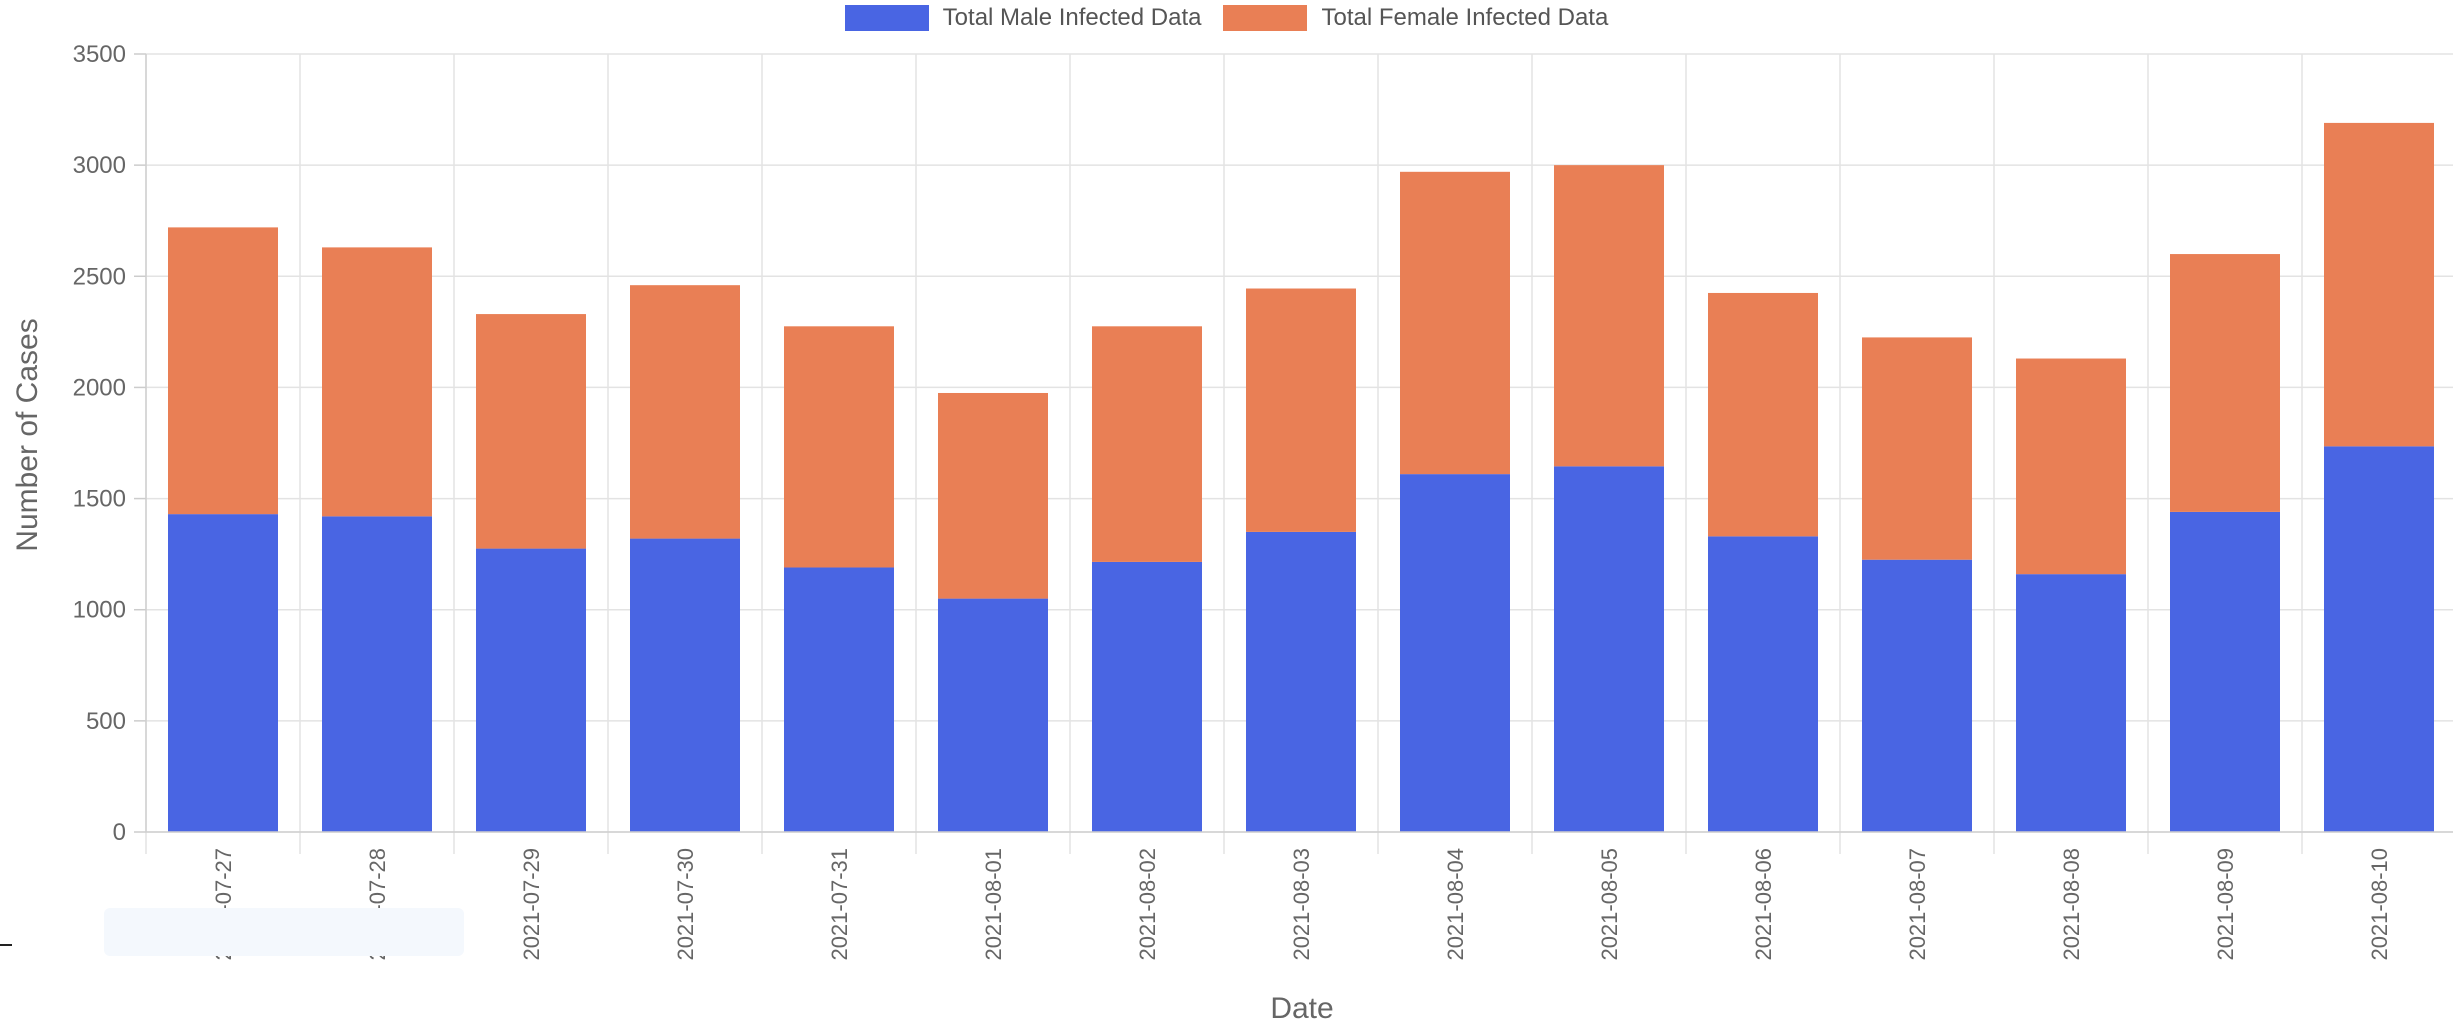 The width and height of the screenshot is (2453, 1027). Describe the element at coordinates (2225, 904) in the screenshot. I see `x-tick-label: 2021-08-09` at that location.